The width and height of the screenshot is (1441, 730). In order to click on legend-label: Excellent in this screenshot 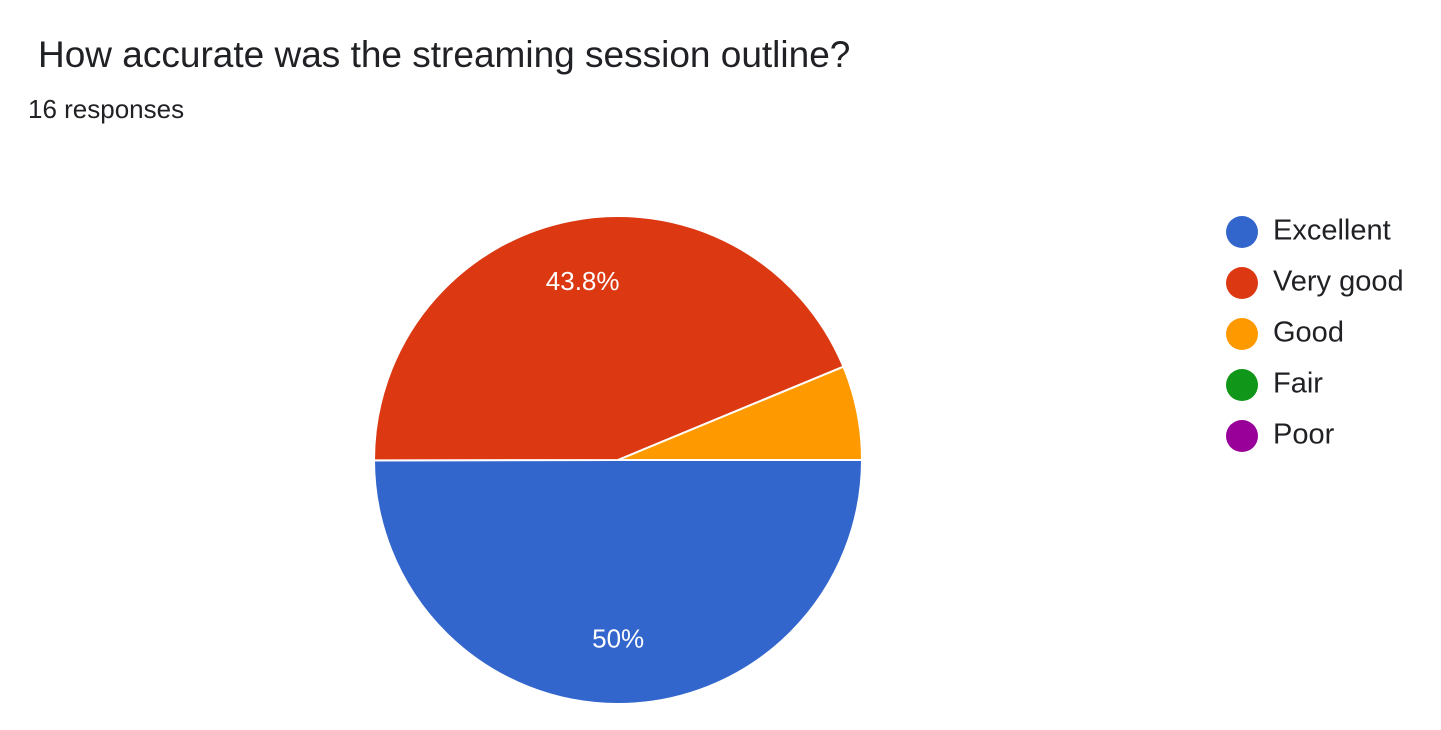, I will do `click(1332, 231)`.